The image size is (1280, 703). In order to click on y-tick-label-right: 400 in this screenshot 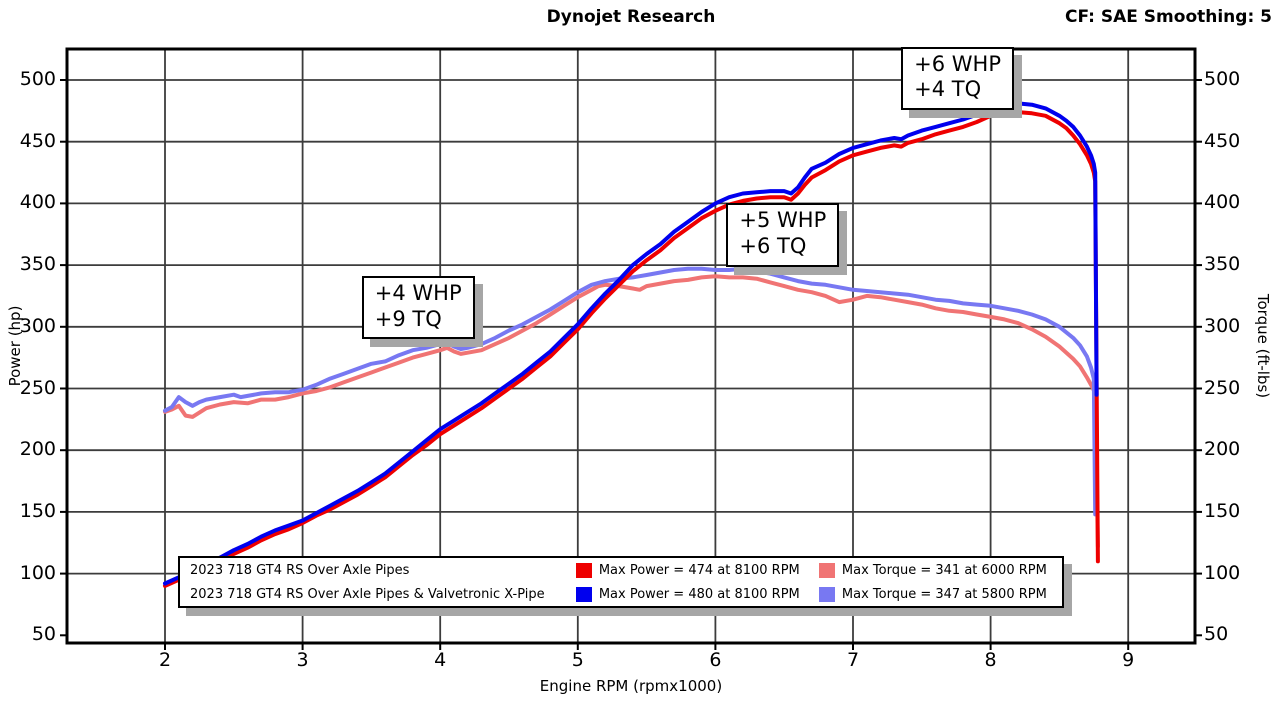, I will do `click(1222, 202)`.